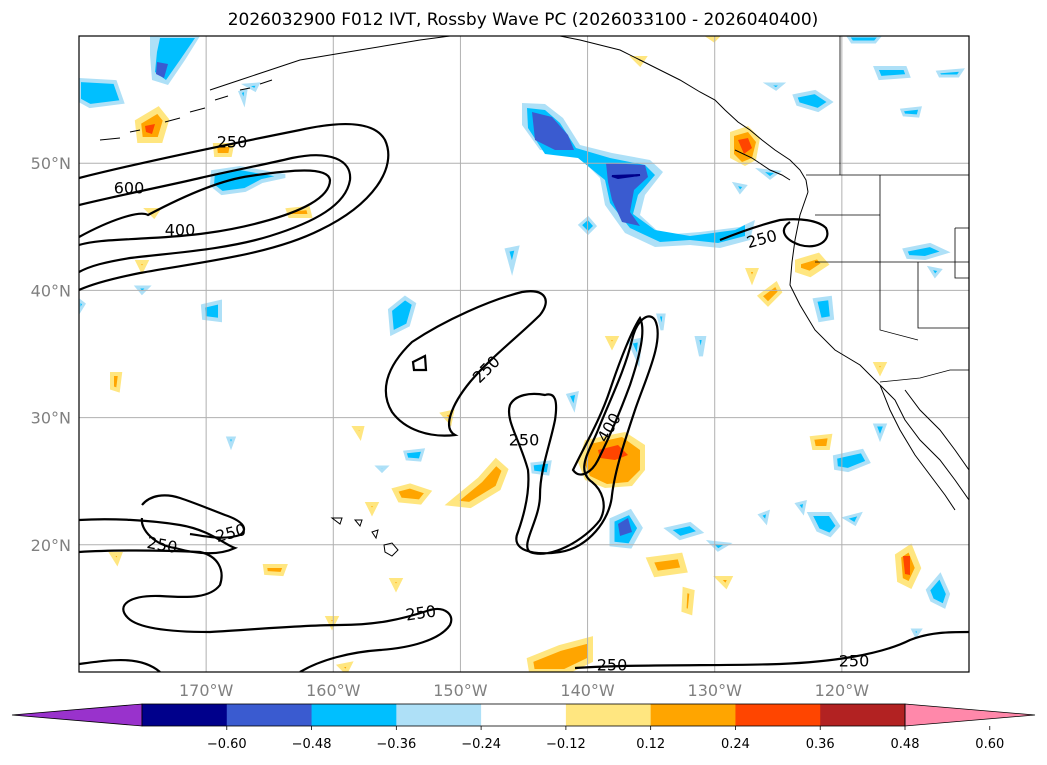  I want to click on orange-patch-24n-west, so click(412, 494).